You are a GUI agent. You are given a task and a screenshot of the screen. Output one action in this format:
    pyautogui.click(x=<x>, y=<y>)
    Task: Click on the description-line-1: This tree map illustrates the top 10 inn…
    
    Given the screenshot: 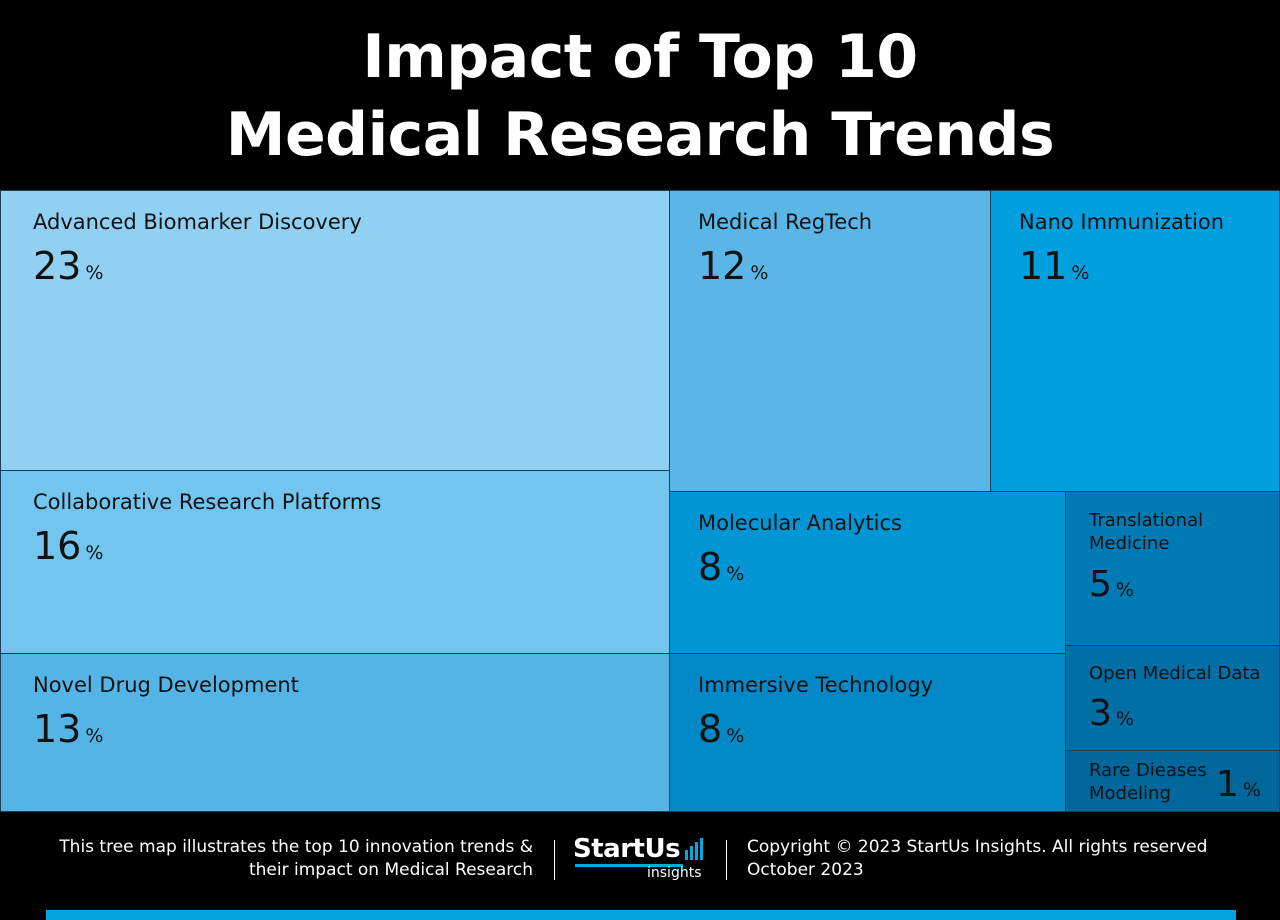 What is the action you would take?
    pyautogui.click(x=296, y=847)
    